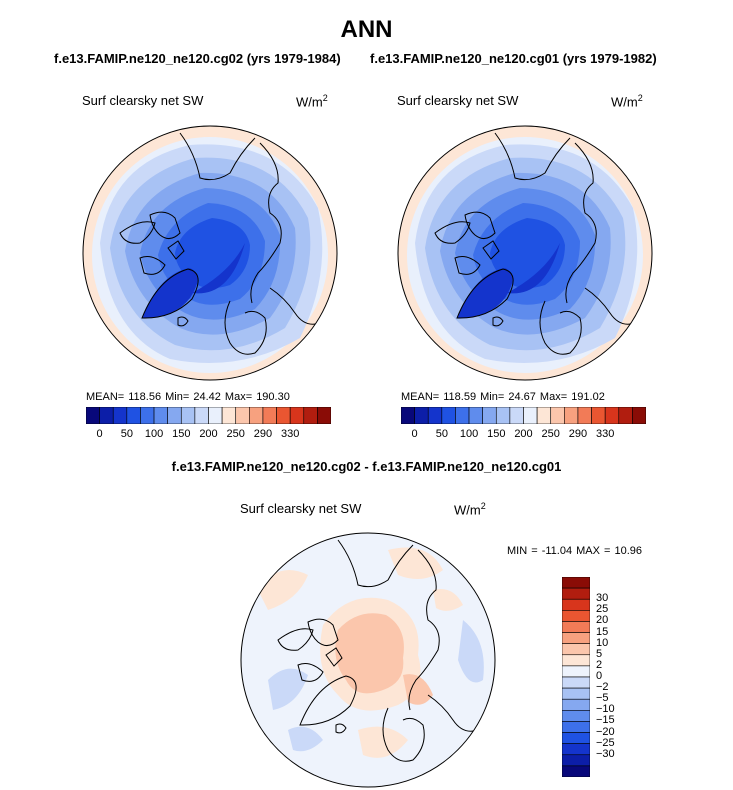 This screenshot has width=733, height=790. What do you see at coordinates (599, 653) in the screenshot?
I see `diff-colorbar-tick-label: 5` at bounding box center [599, 653].